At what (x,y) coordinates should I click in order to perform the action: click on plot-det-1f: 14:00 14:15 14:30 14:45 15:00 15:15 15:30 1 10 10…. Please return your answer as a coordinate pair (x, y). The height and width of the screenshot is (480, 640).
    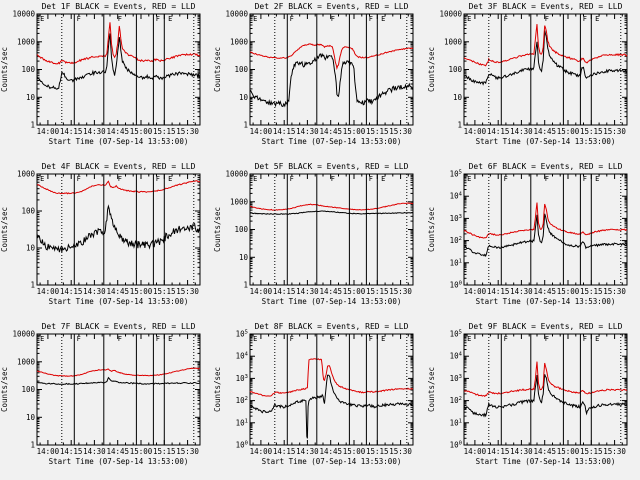
    Looking at the image, I should click on (100, 74).